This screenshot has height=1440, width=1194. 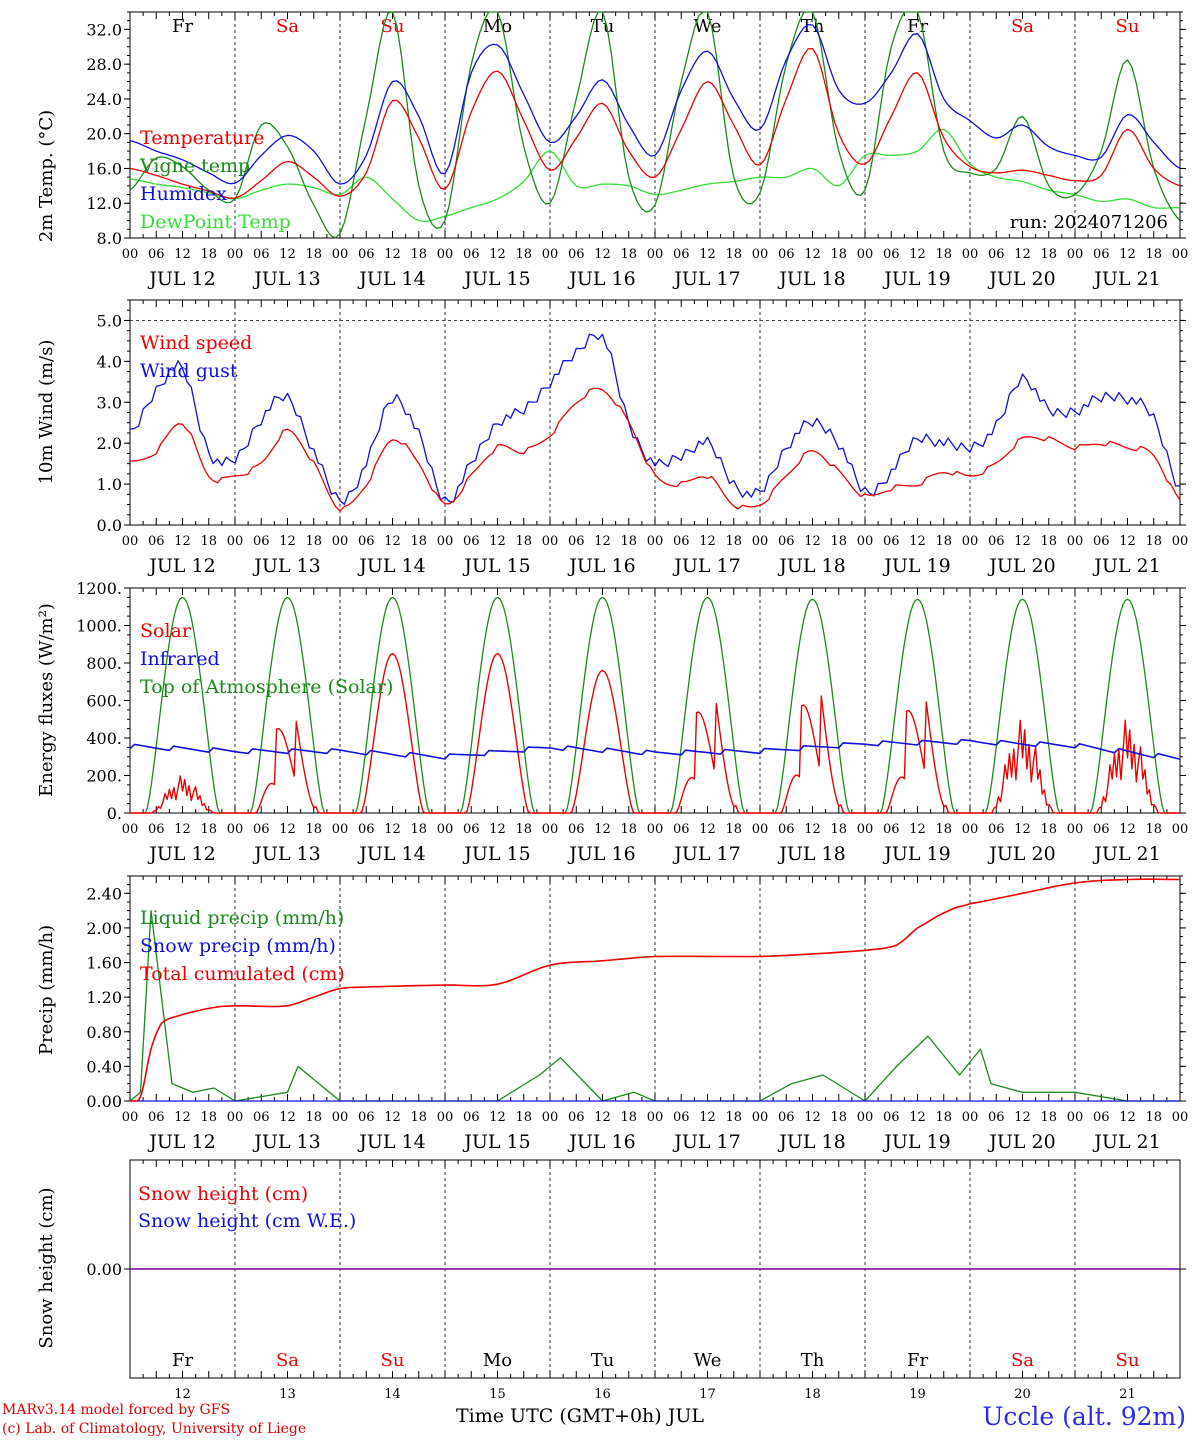 I want to click on y-tick-label: 24.0, so click(x=104, y=99).